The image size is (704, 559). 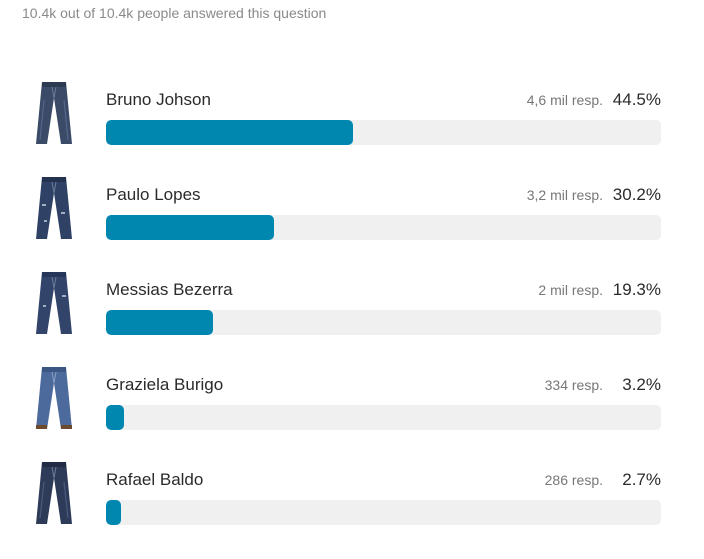 I want to click on response-percent: 19.3%, so click(x=636, y=289).